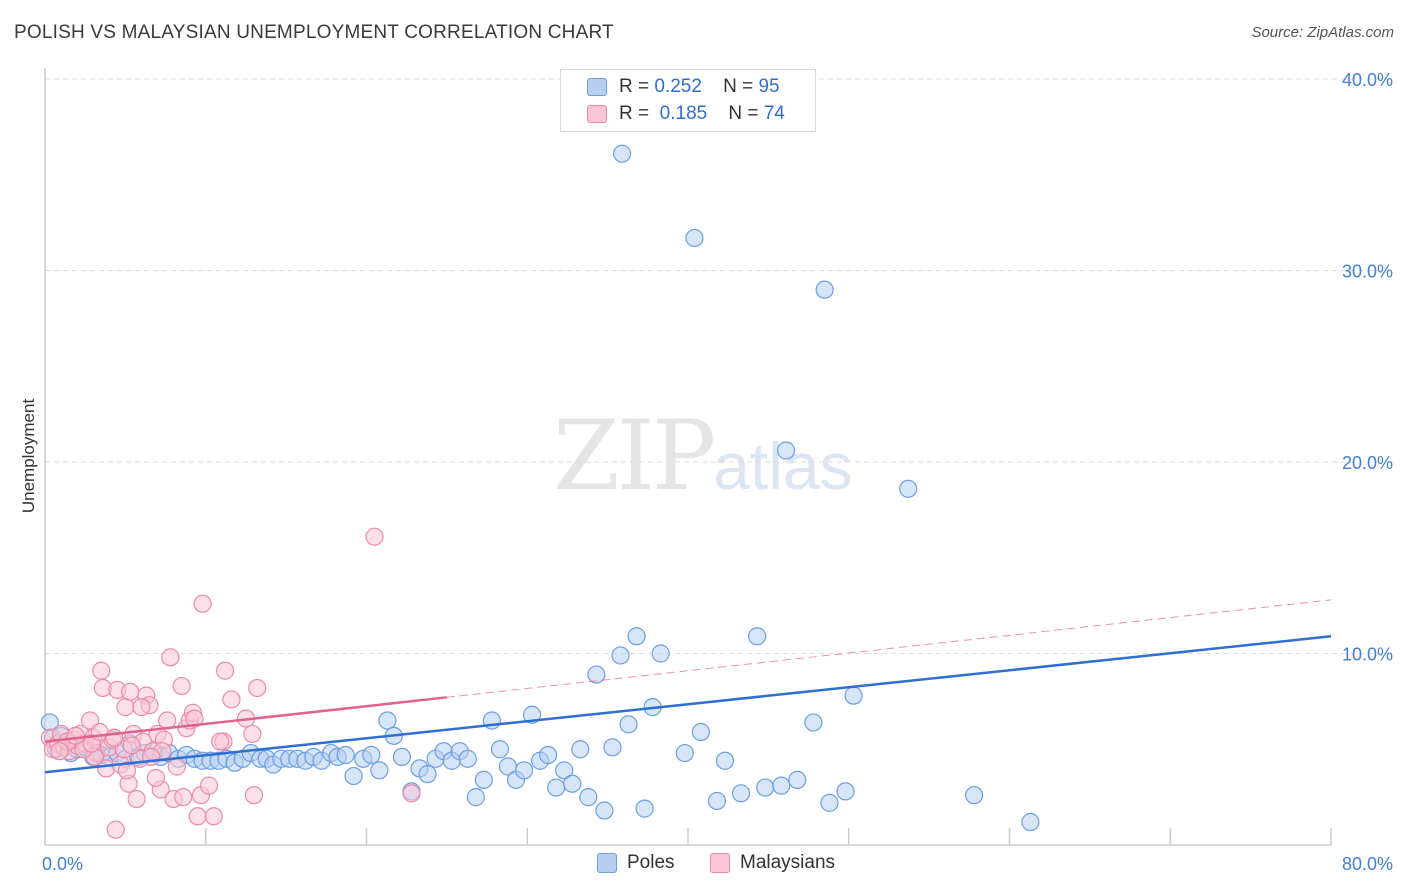 This screenshot has width=1406, height=892. I want to click on legend-poles-n-value: 95, so click(769, 86).